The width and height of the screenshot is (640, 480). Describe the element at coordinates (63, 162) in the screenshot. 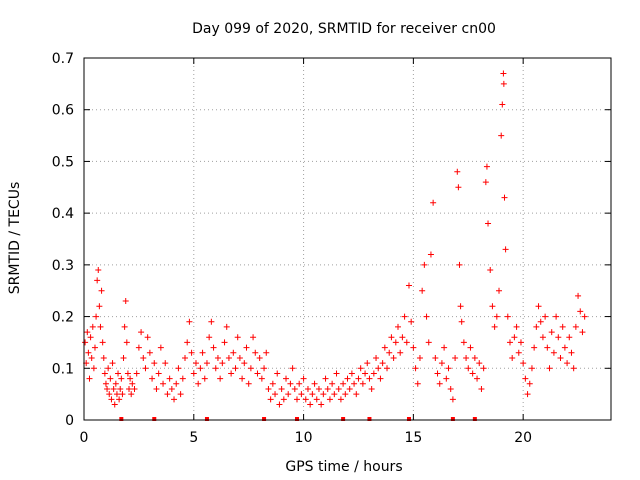

I see `y-tick-label: 0.5` at that location.